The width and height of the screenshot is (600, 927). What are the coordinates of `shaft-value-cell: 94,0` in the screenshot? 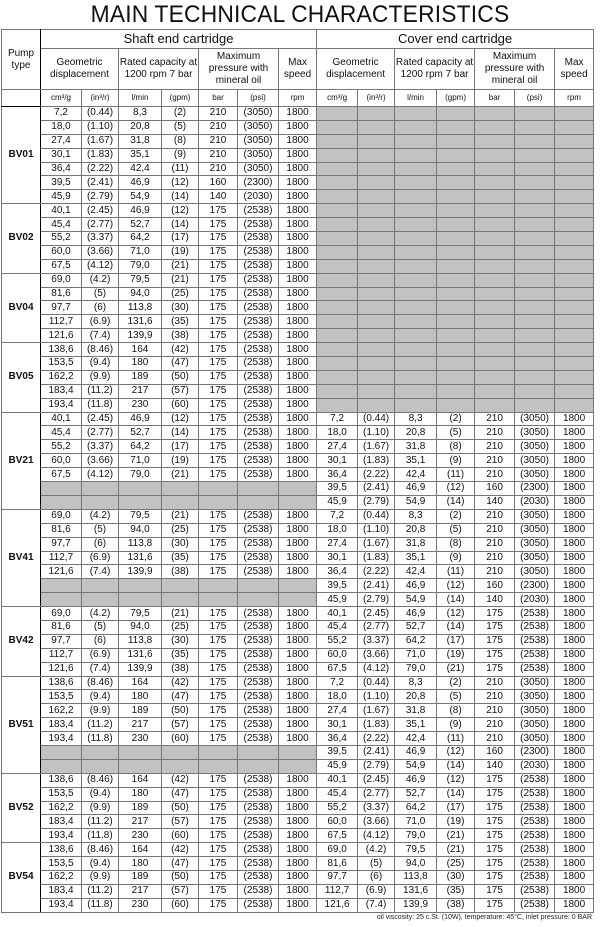 It's located at (140, 530).